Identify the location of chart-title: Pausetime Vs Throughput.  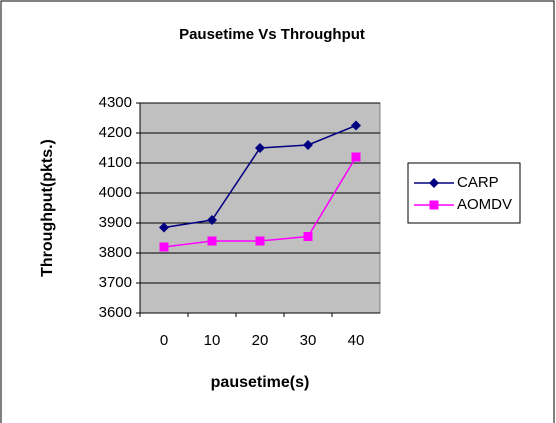
(272, 34).